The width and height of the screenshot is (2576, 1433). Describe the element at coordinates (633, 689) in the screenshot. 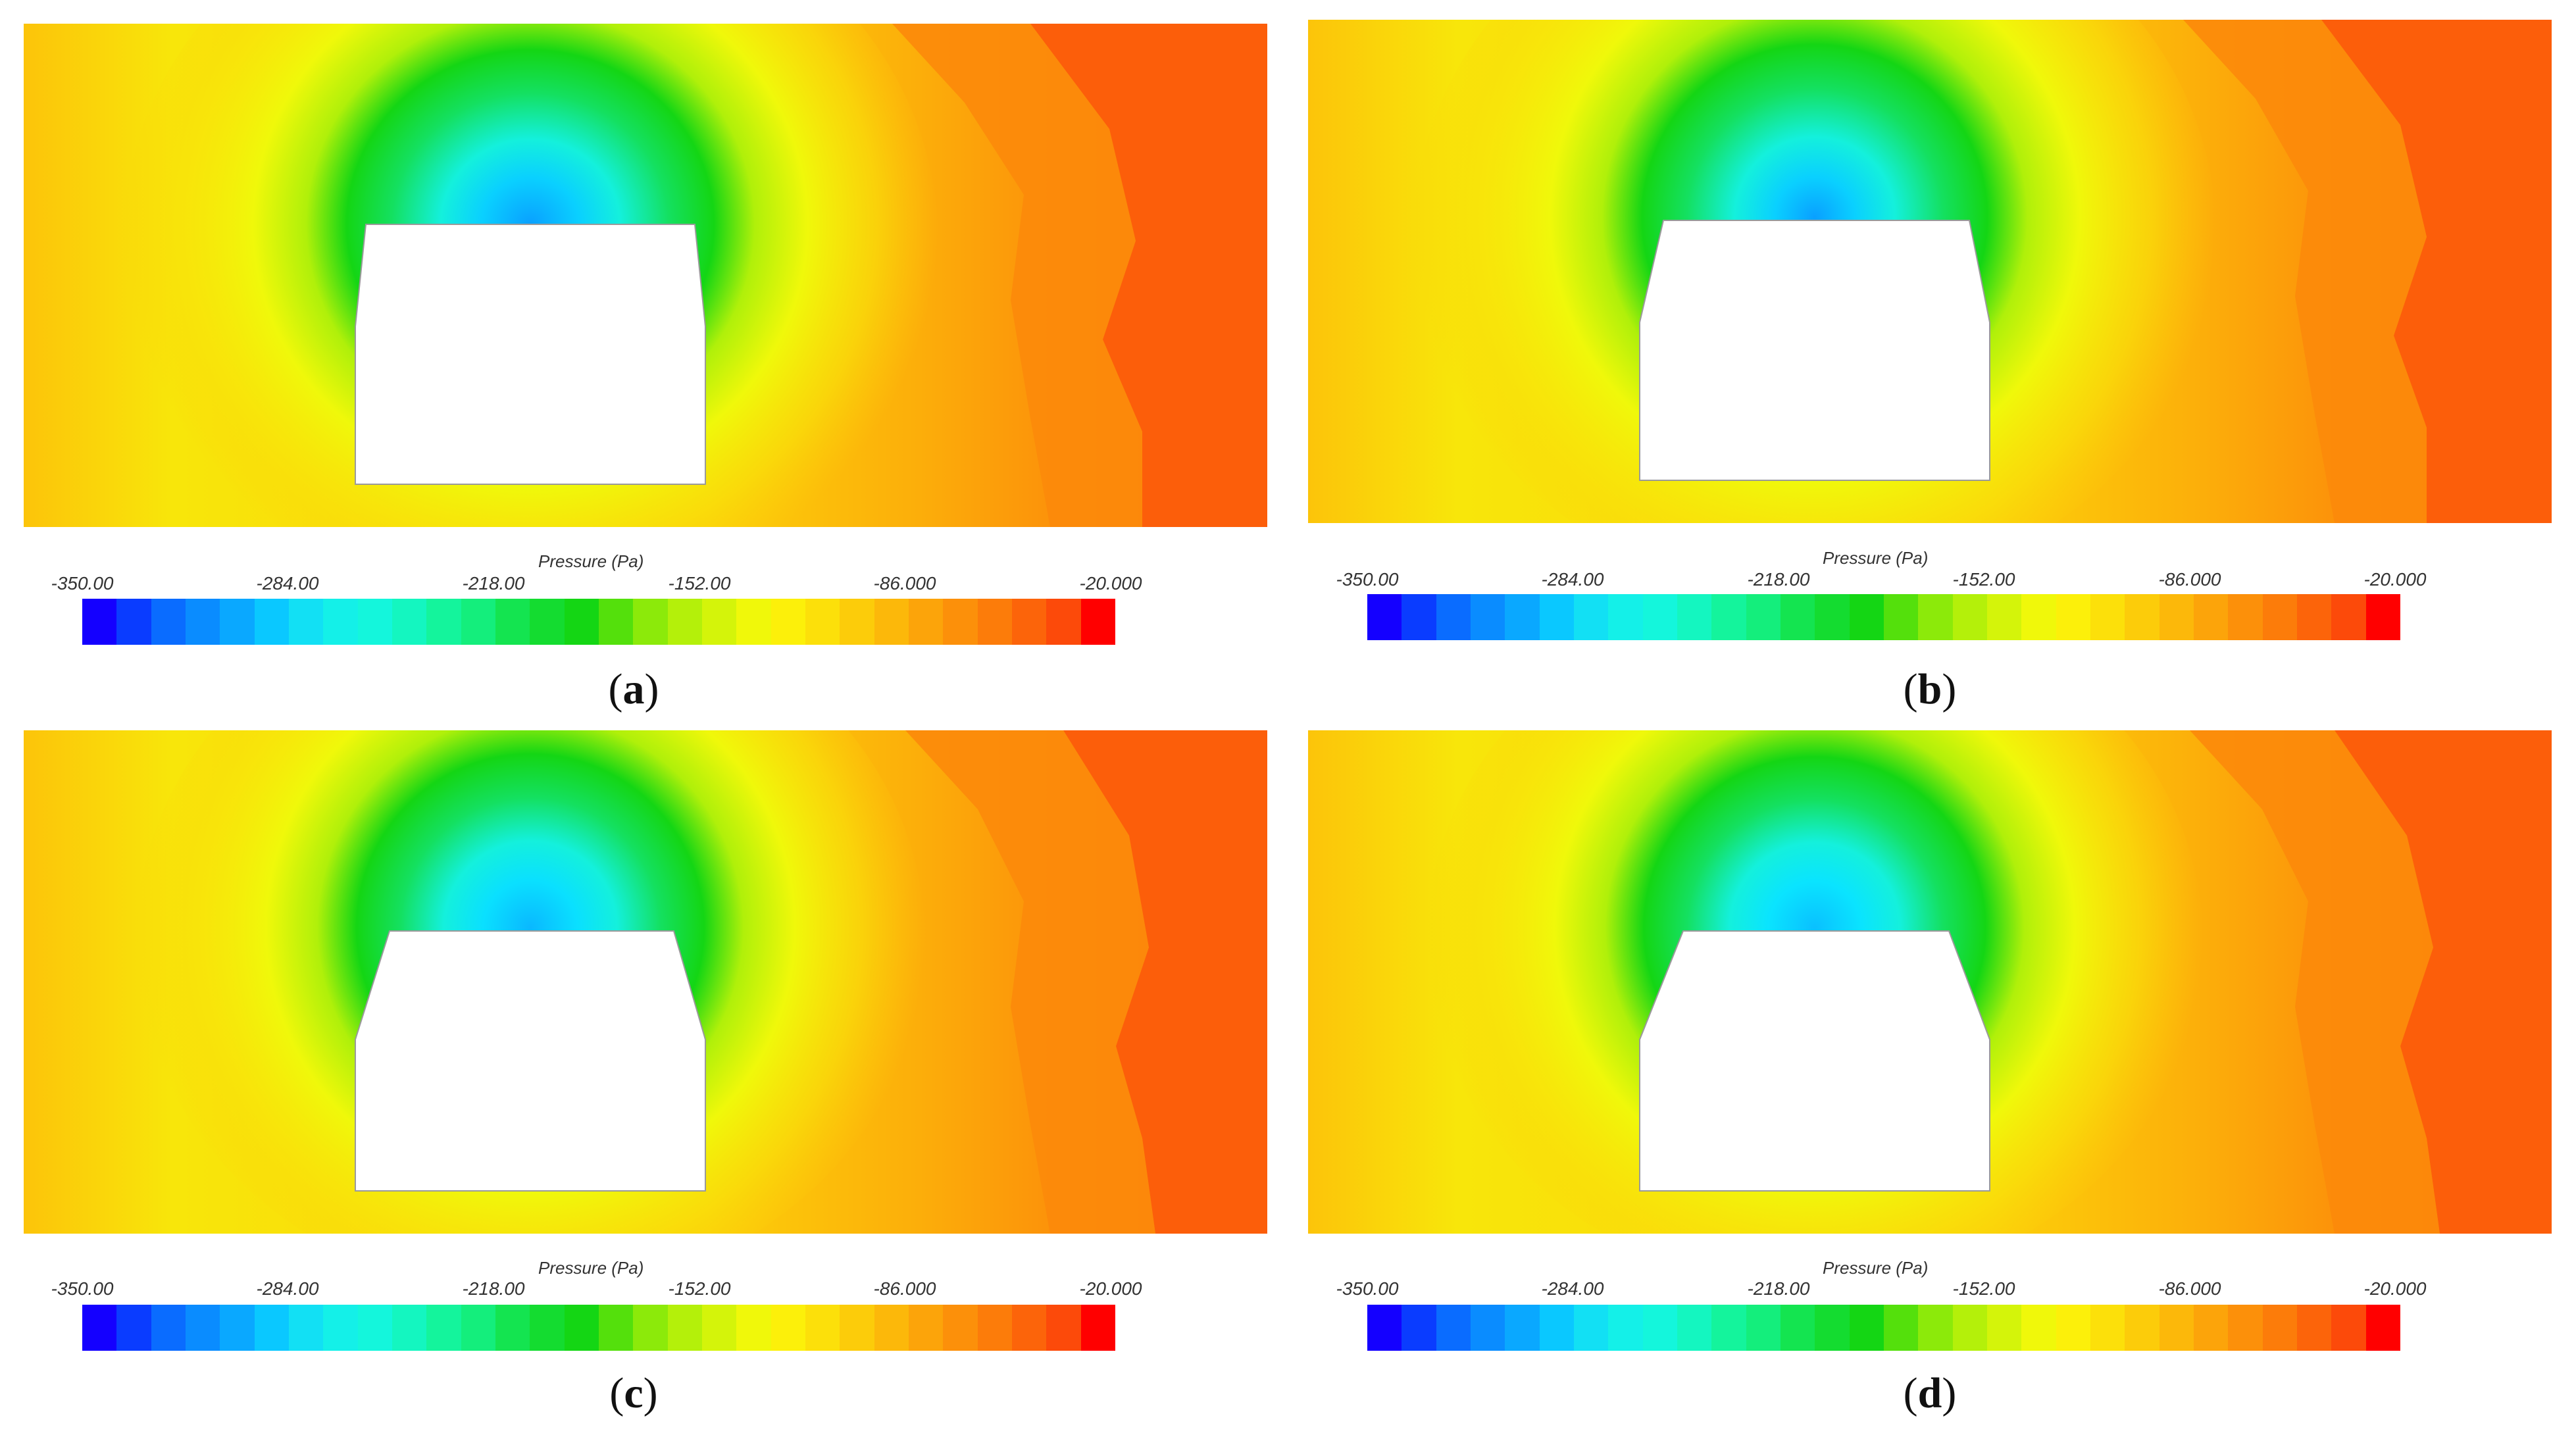

I see `panel-label-a: (a)` at that location.